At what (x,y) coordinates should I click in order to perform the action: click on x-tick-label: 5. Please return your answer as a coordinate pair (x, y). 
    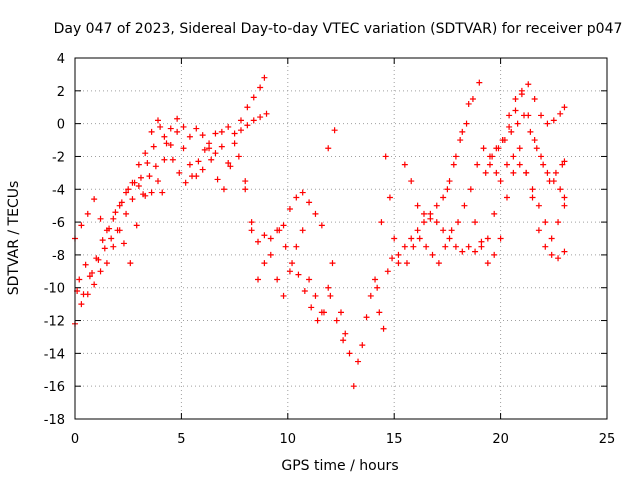
    Looking at the image, I should click on (181, 439).